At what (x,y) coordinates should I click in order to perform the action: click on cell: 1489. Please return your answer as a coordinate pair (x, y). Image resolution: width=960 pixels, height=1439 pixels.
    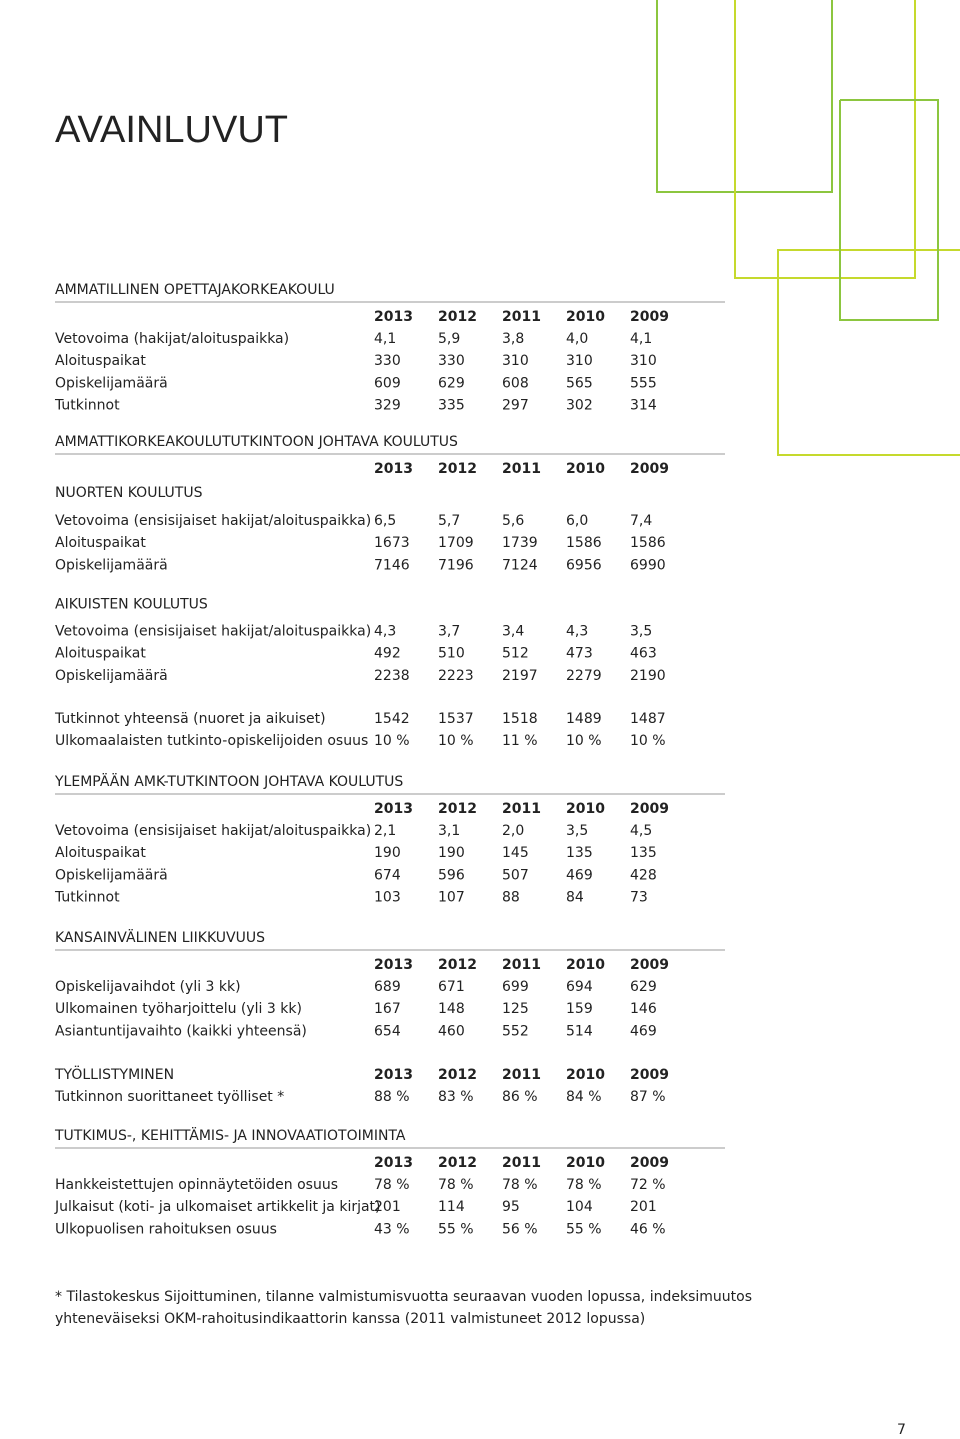
    Looking at the image, I should click on (584, 719).